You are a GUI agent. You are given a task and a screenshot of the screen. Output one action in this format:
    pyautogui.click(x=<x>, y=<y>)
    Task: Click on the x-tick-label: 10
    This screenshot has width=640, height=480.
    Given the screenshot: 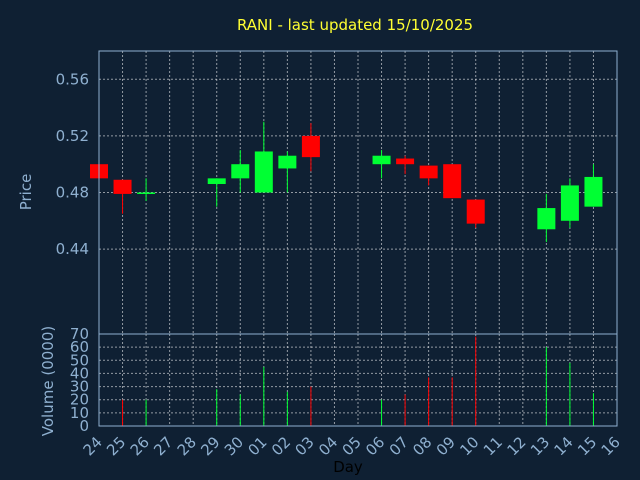 What is the action you would take?
    pyautogui.click(x=469, y=446)
    